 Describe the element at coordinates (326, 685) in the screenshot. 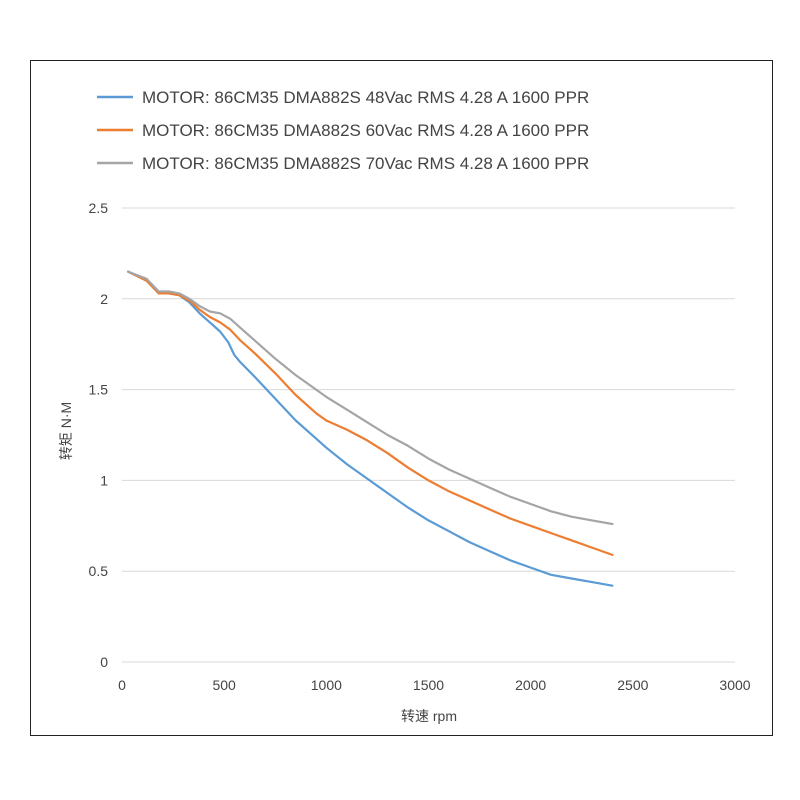

I see `x-tick-label: 1000` at that location.